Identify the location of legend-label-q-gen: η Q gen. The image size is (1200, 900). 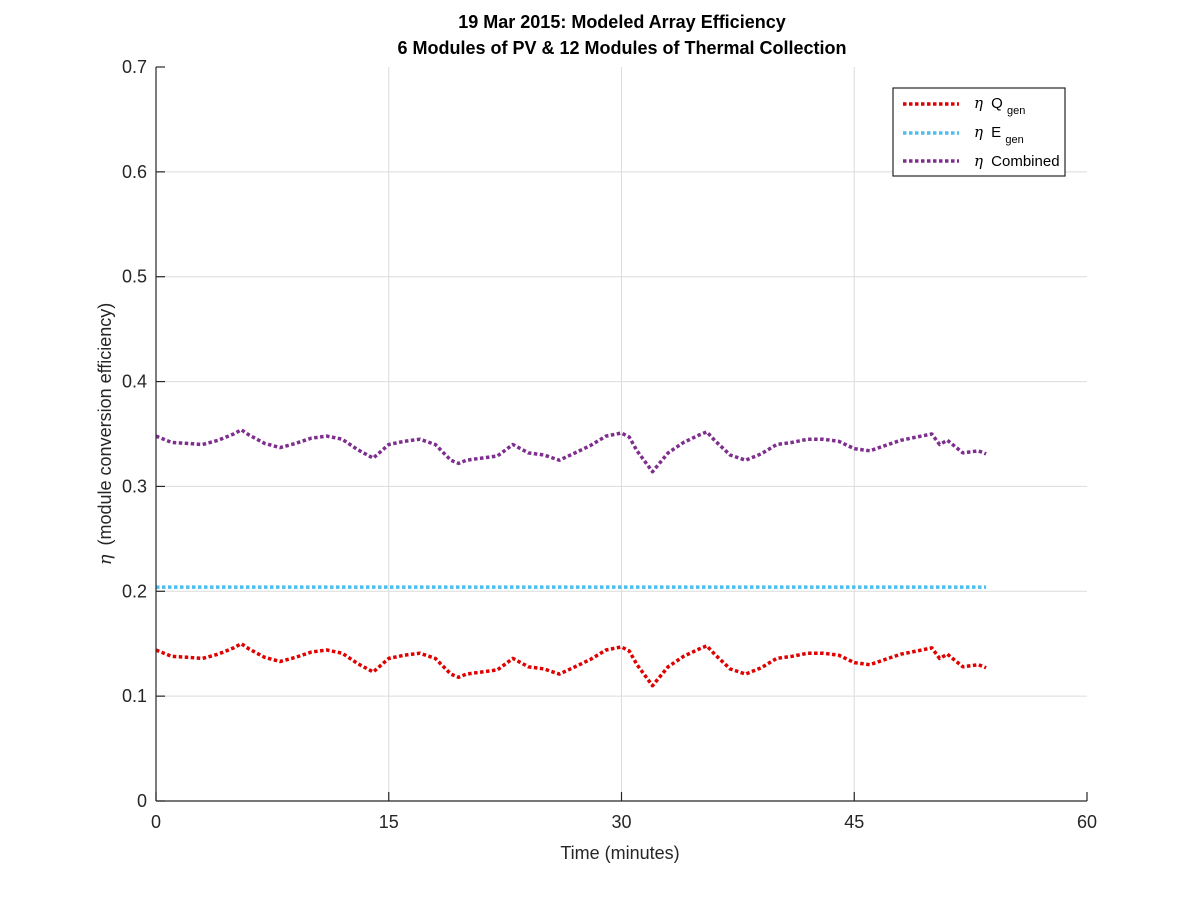
(999, 105).